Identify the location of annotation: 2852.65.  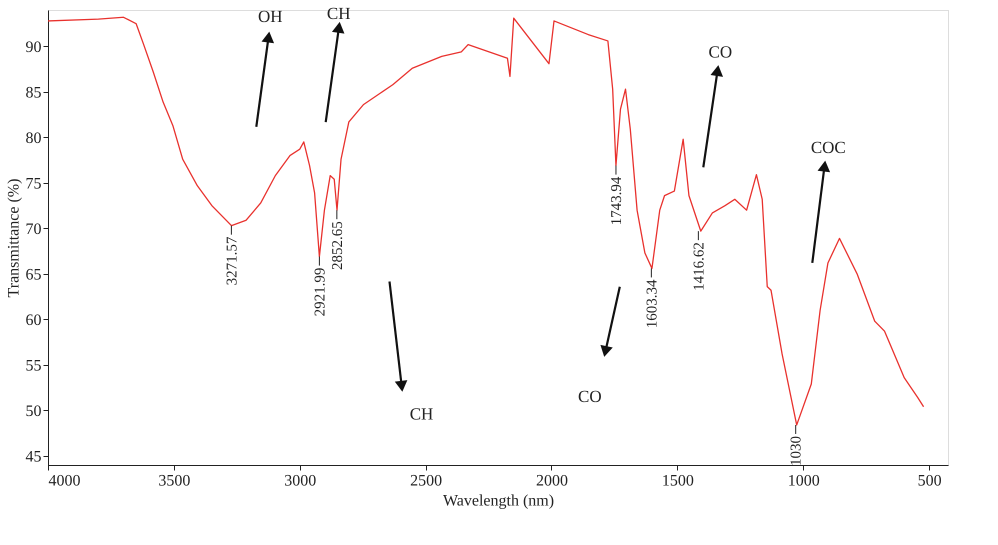
(338, 245).